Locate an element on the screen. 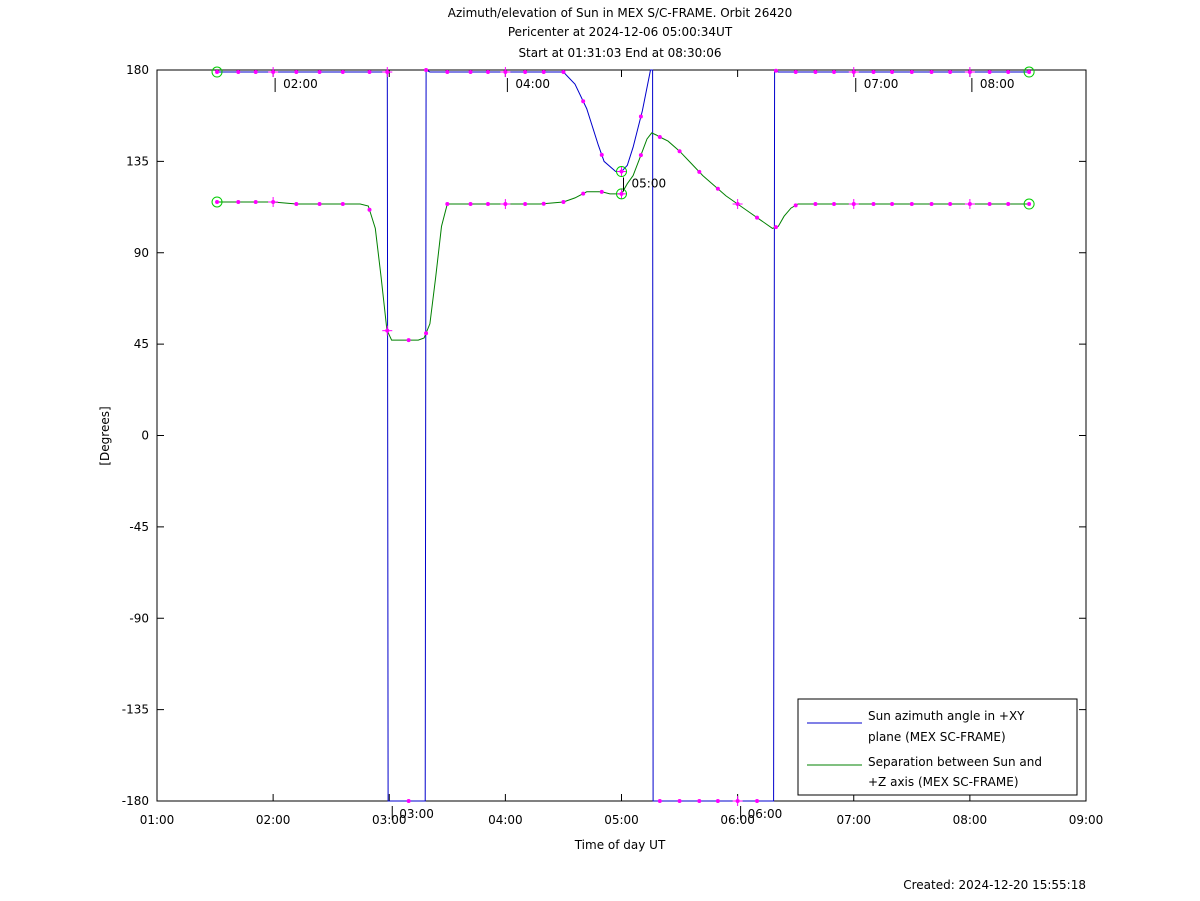  legend-label-azimuth-line-2: plane (MEX SC-FRAME) is located at coordinates (937, 737).